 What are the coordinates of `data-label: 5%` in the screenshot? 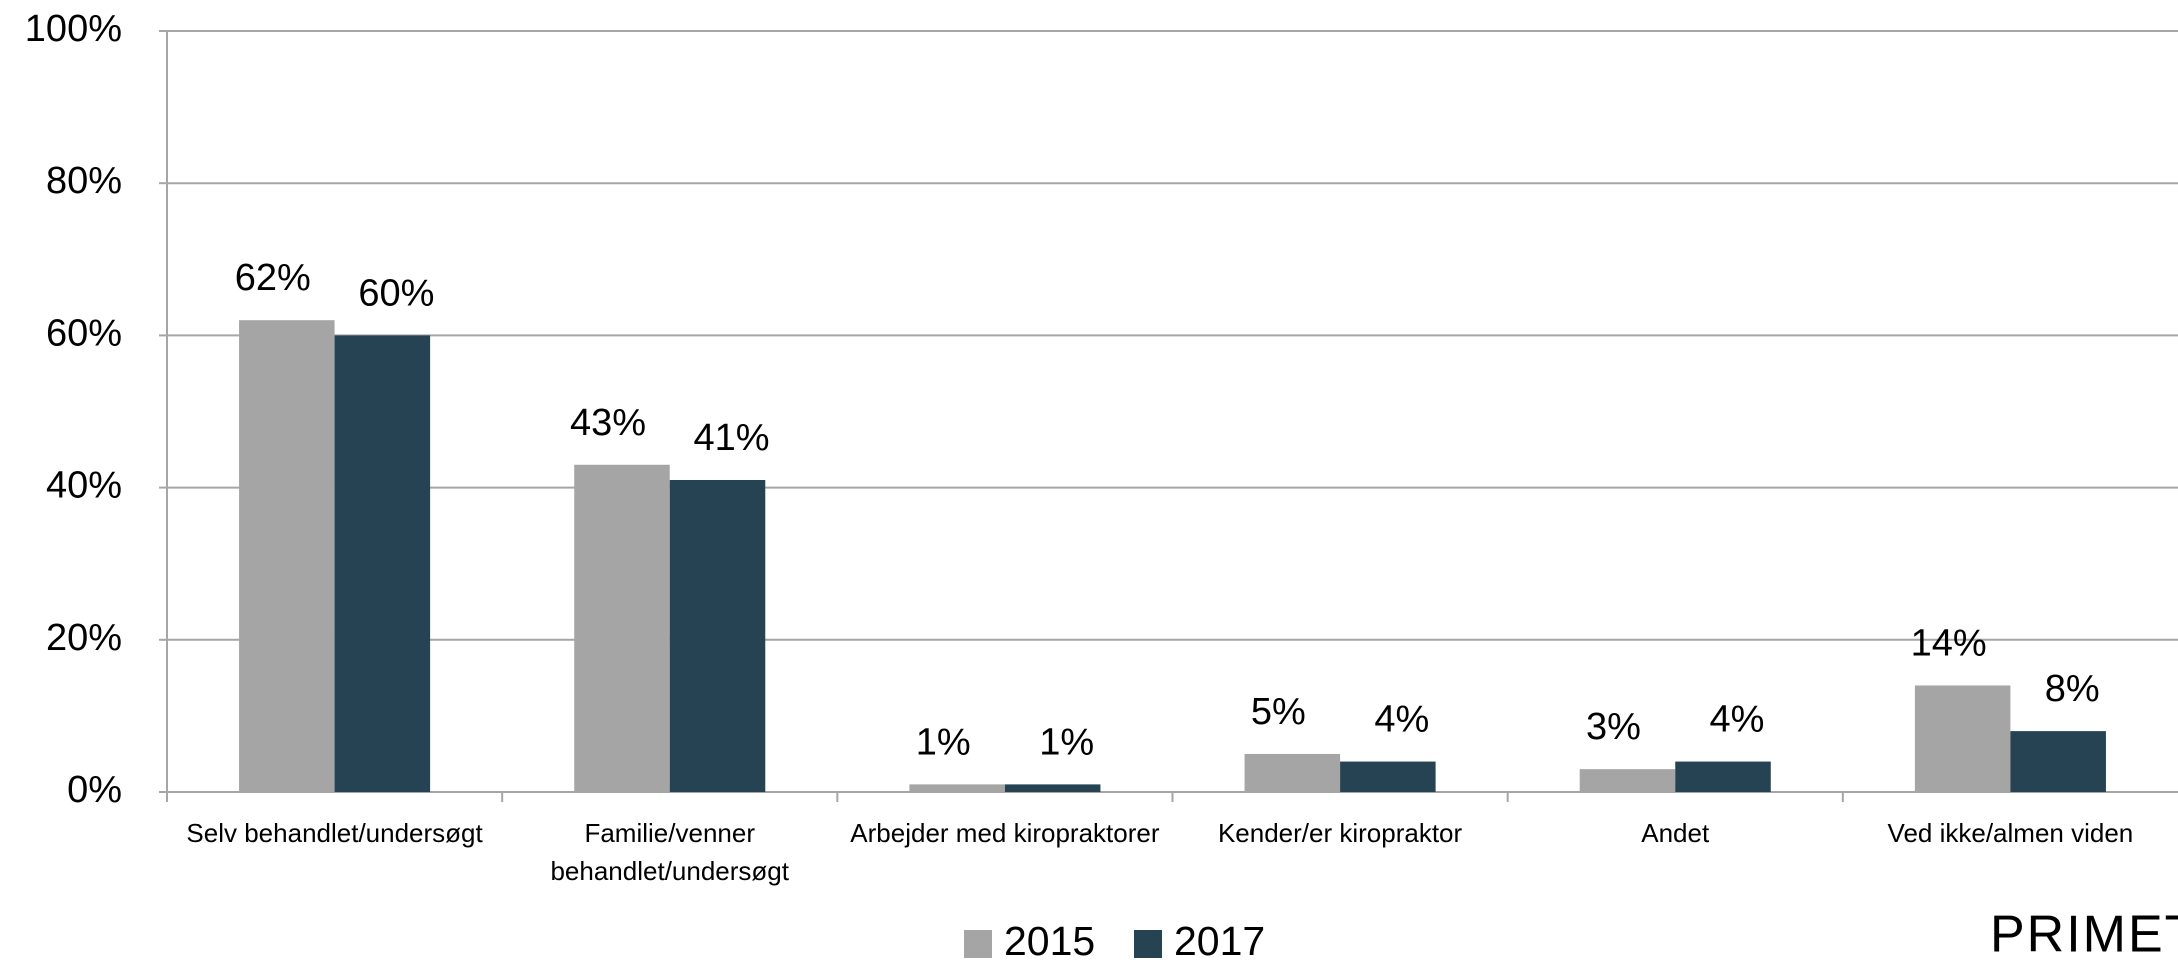 It's located at (1278, 712).